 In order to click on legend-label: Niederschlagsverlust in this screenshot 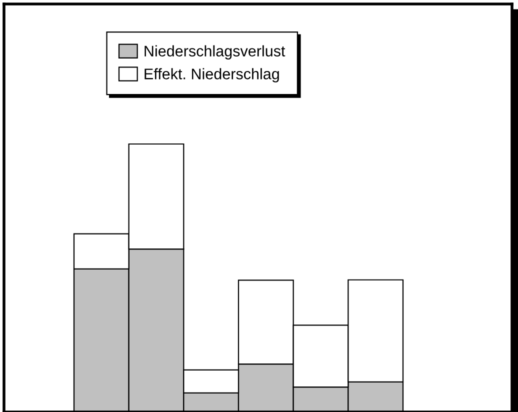, I will do `click(215, 52)`.